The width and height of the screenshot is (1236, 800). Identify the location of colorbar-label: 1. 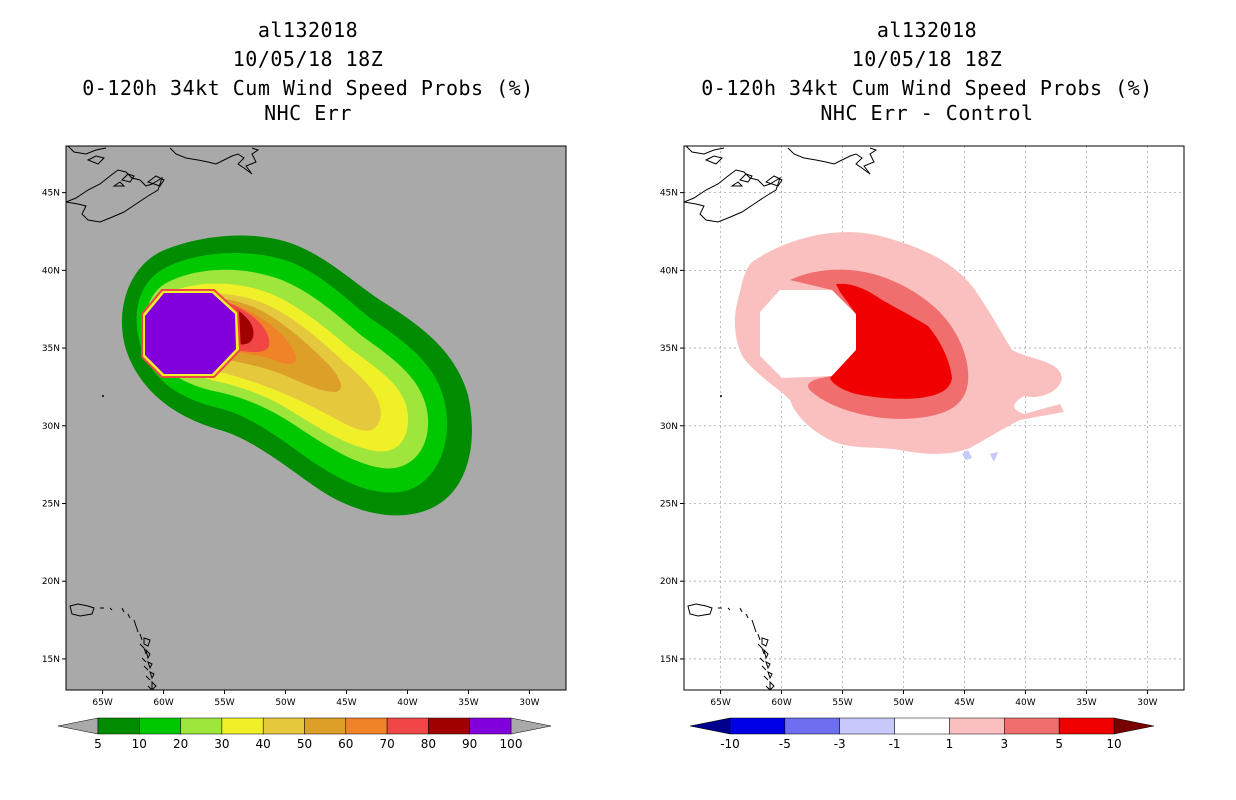
(950, 744).